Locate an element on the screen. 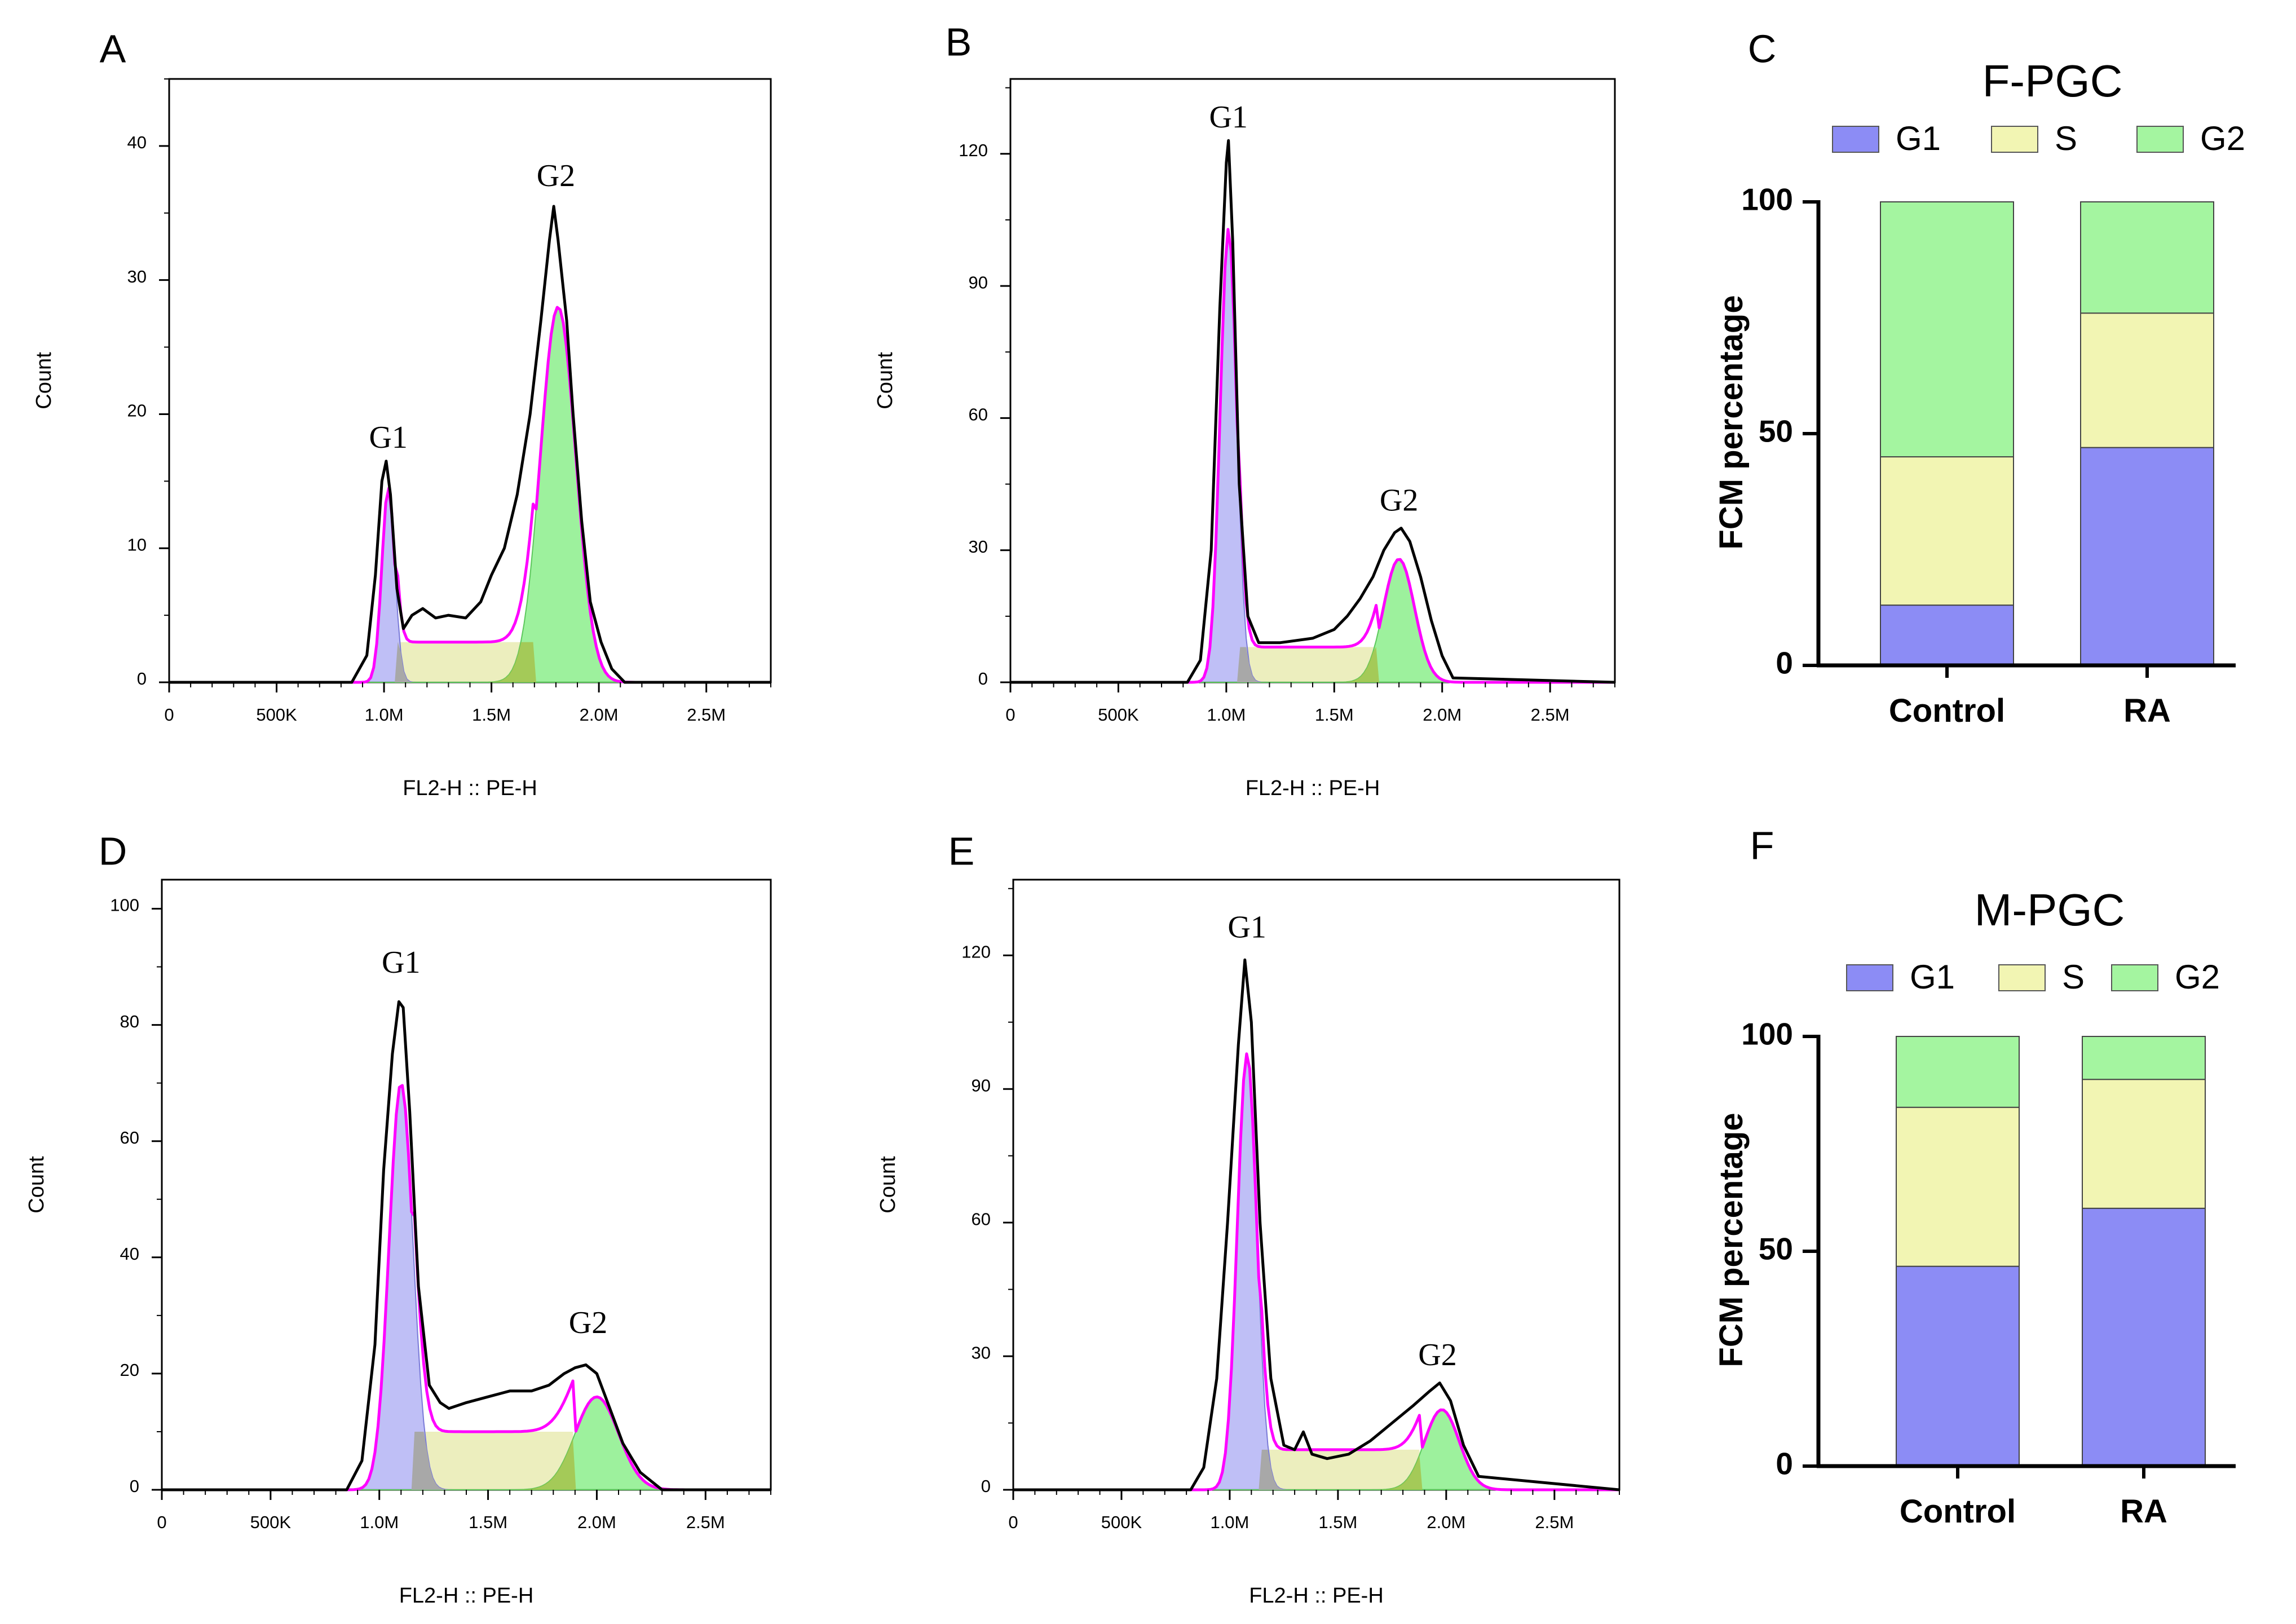 The image size is (2296, 1624). bar-segment-ra-g1 is located at coordinates (2147, 556).